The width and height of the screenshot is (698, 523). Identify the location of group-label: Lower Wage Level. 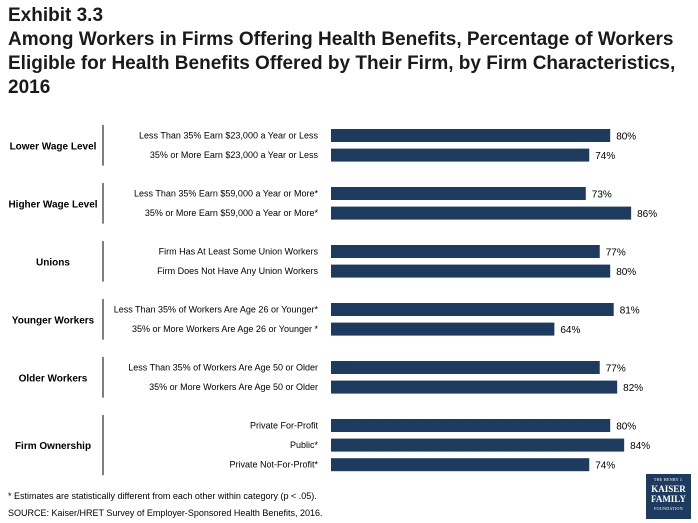
(53, 146).